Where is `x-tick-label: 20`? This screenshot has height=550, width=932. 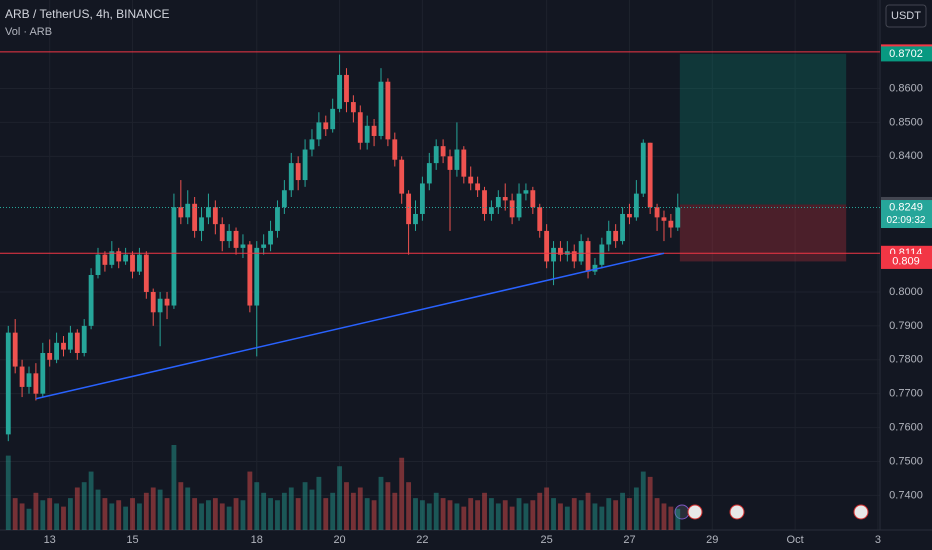 x-tick-label: 20 is located at coordinates (339, 540).